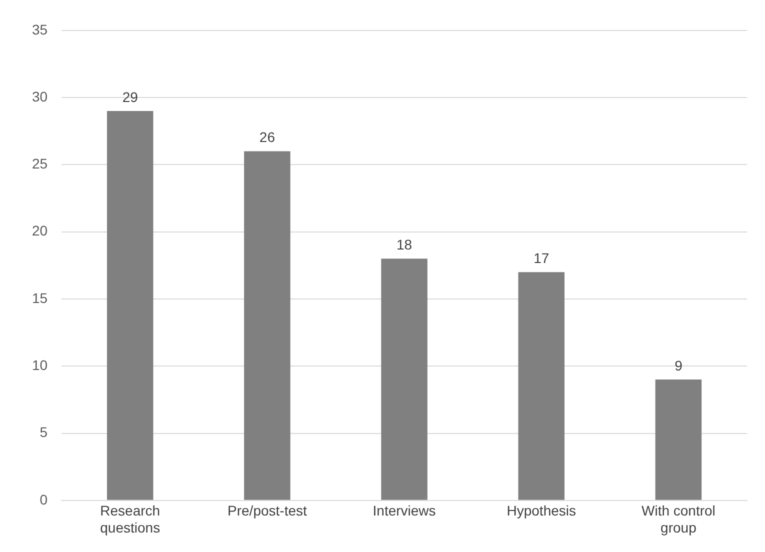 The image size is (765, 552). What do you see at coordinates (542, 258) in the screenshot?
I see `data-label: 17` at bounding box center [542, 258].